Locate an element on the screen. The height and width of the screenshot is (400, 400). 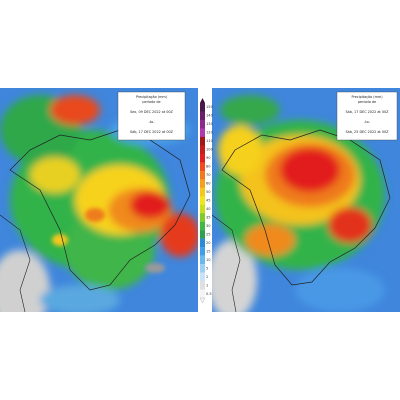
colorbar-label: 15 is located at coordinates (208, 251).